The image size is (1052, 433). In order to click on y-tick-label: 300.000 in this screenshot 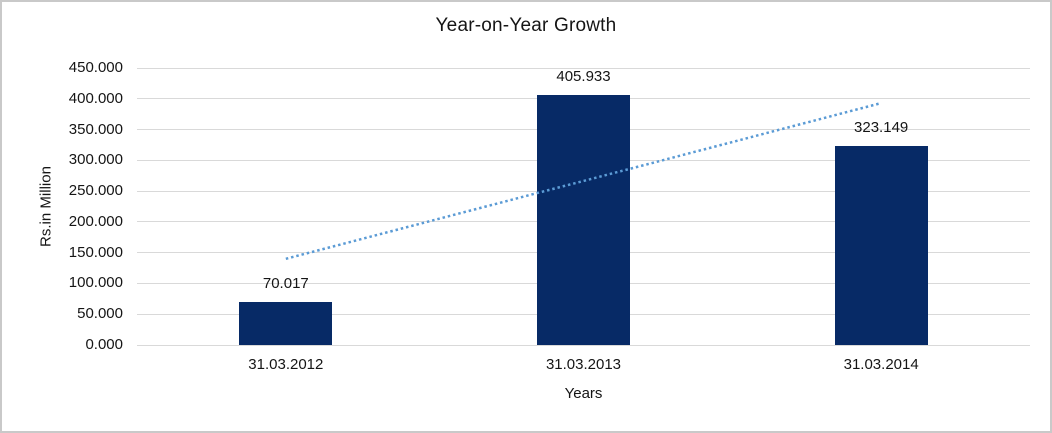, I will do `click(95, 160)`.